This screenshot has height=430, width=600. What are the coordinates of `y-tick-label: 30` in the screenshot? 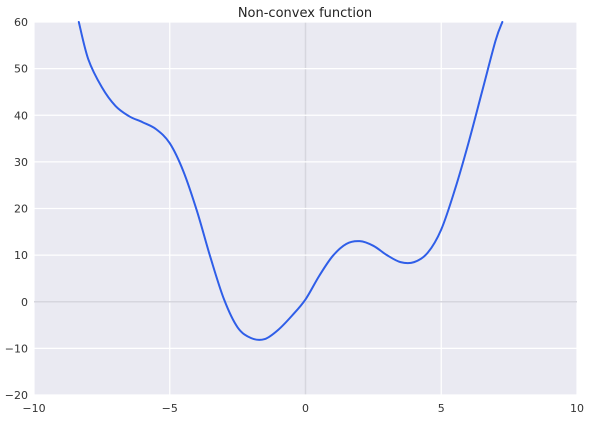 It's located at (21, 162).